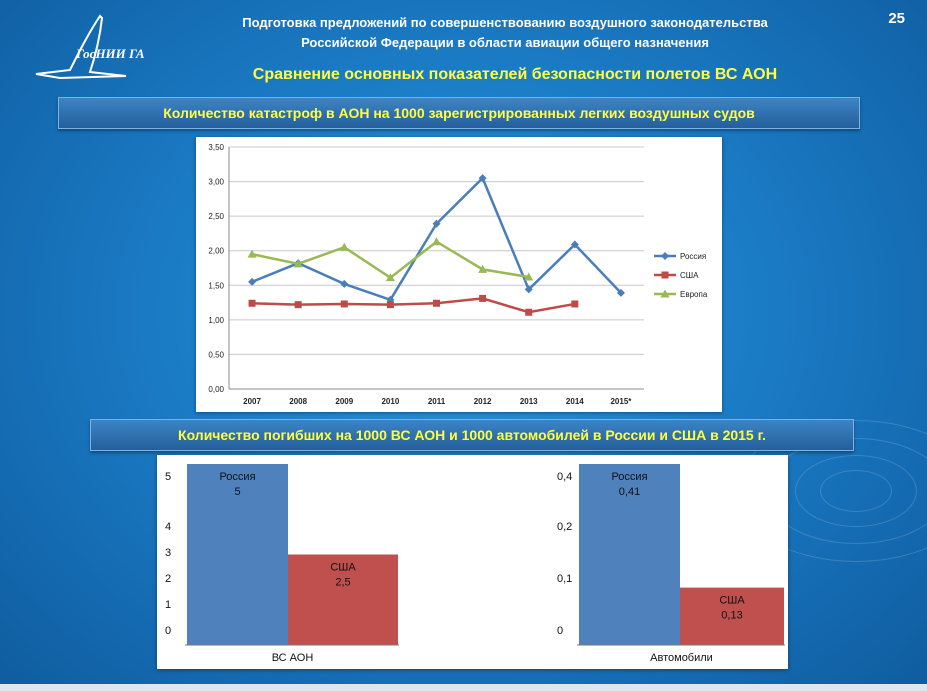 The width and height of the screenshot is (927, 691). What do you see at coordinates (575, 401) in the screenshot?
I see `x-tick-label: 2014` at bounding box center [575, 401].